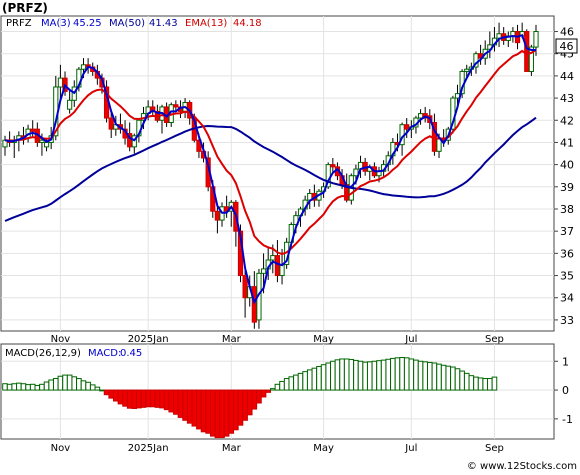 The width and height of the screenshot is (580, 475). What do you see at coordinates (567, 231) in the screenshot?
I see `price-y-tick-label: 37` at bounding box center [567, 231].